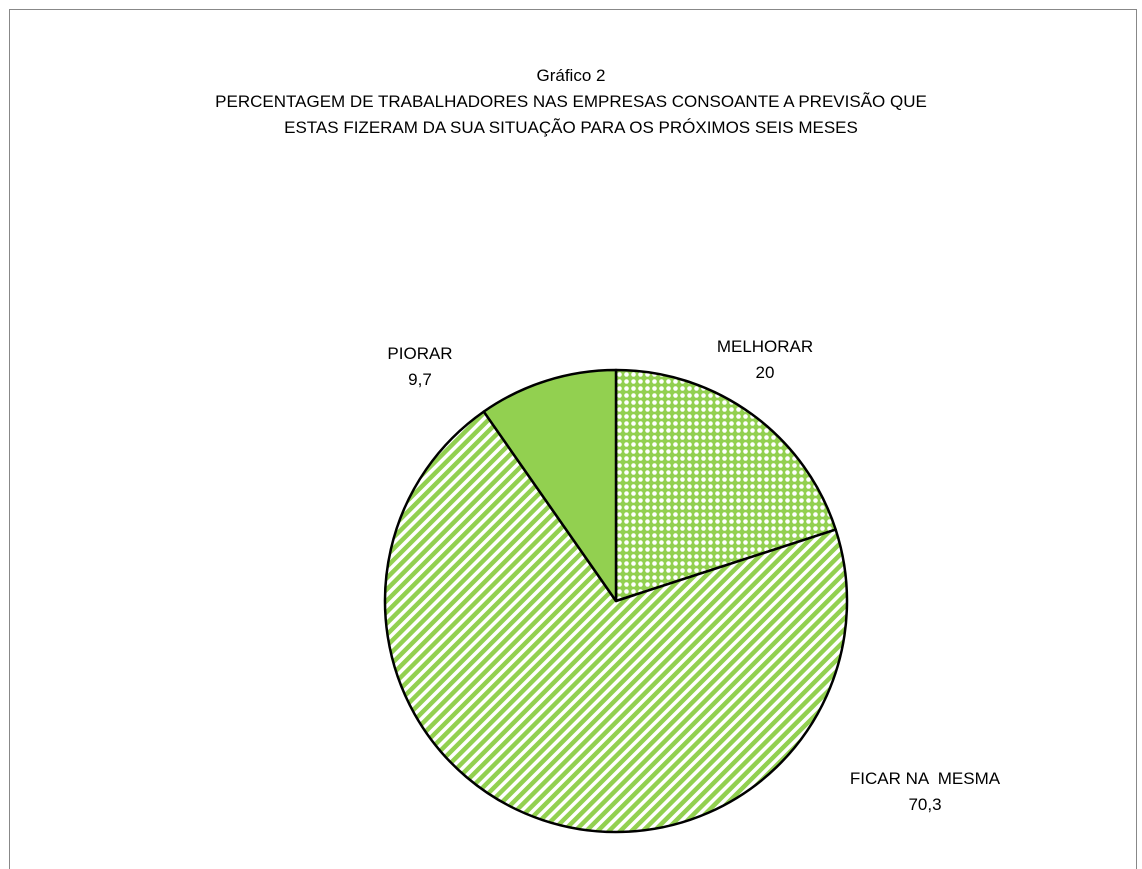 This screenshot has width=1142, height=869. What do you see at coordinates (925, 778) in the screenshot?
I see `slice-category-label: FICAR NA MESMA` at bounding box center [925, 778].